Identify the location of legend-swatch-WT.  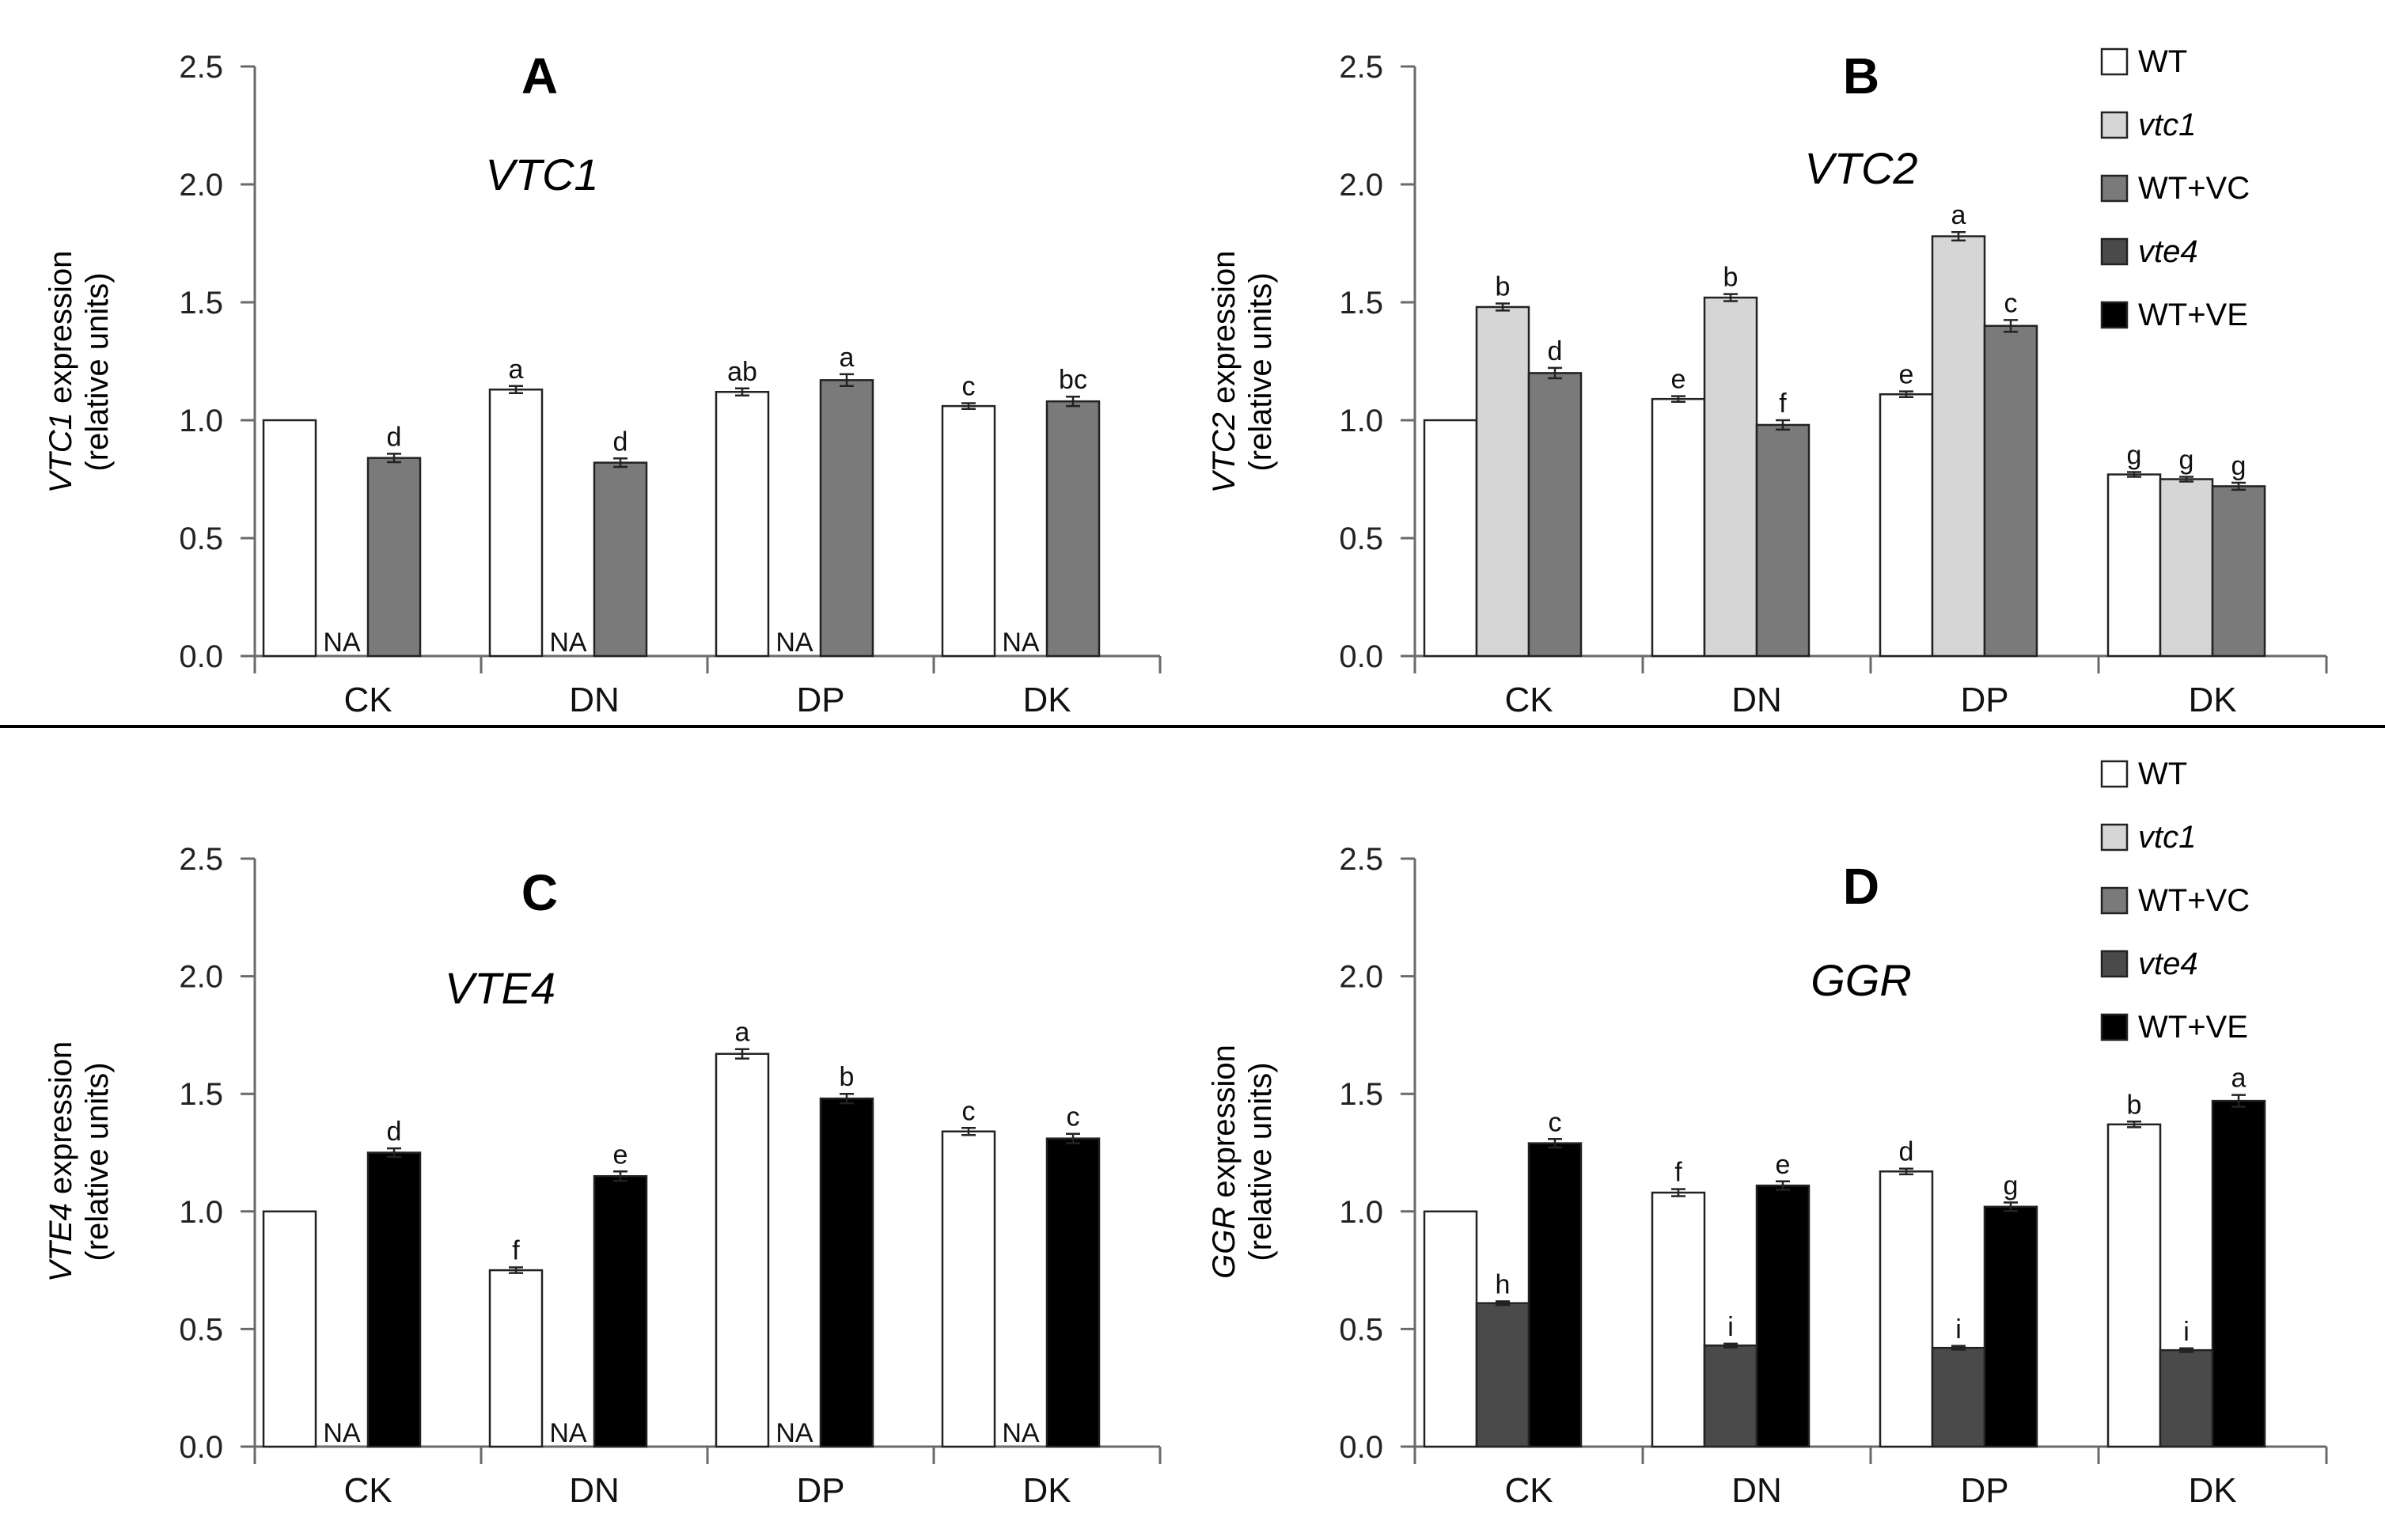
(2115, 61).